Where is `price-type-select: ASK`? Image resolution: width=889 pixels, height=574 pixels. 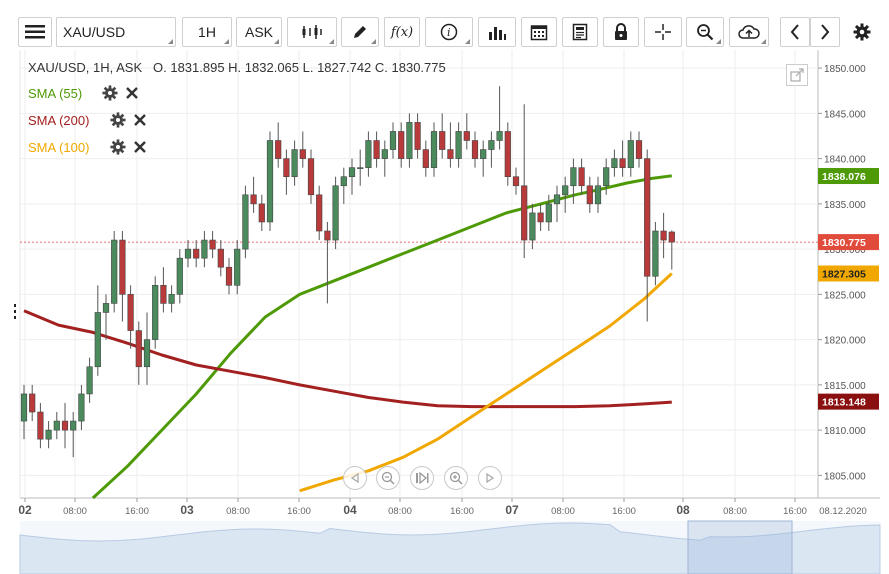
price-type-select: ASK is located at coordinates (259, 32).